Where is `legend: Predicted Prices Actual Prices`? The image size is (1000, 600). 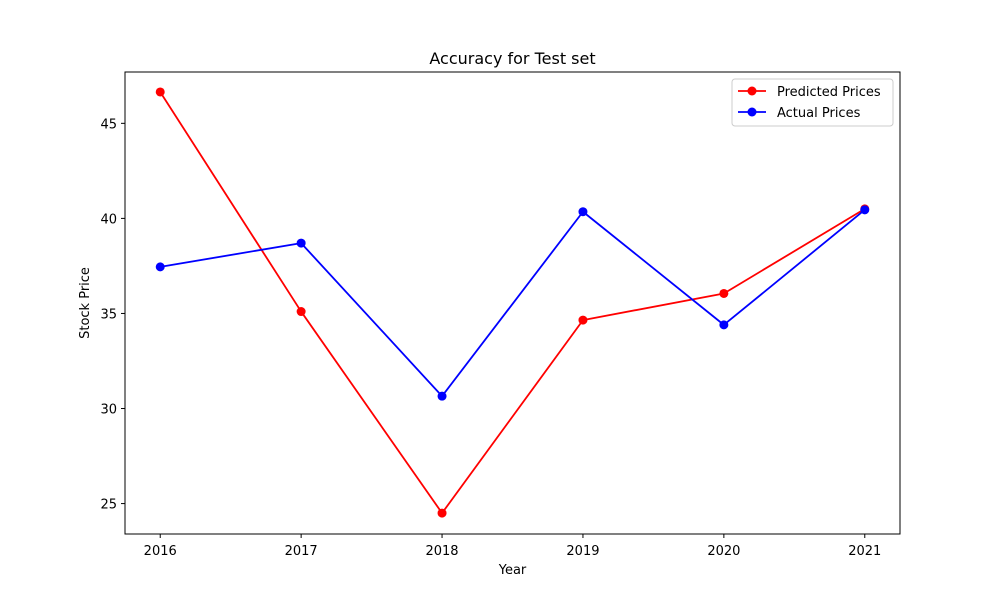
legend: Predicted Prices Actual Prices is located at coordinates (812, 102).